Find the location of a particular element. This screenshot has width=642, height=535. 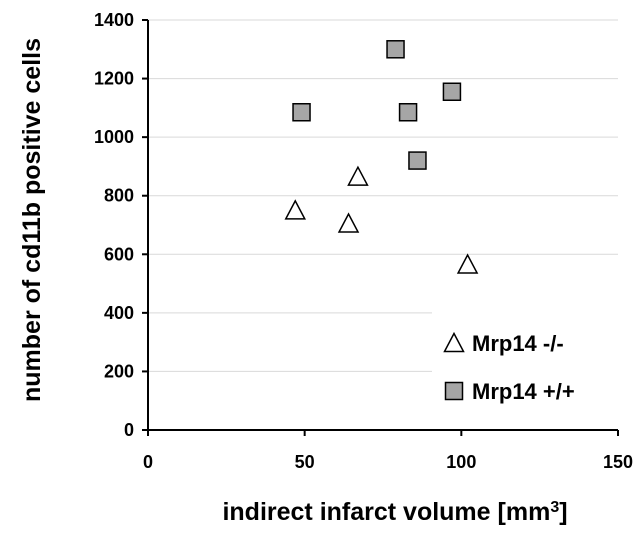

legend-label: Mrp14 +/+ is located at coordinates (523, 391).